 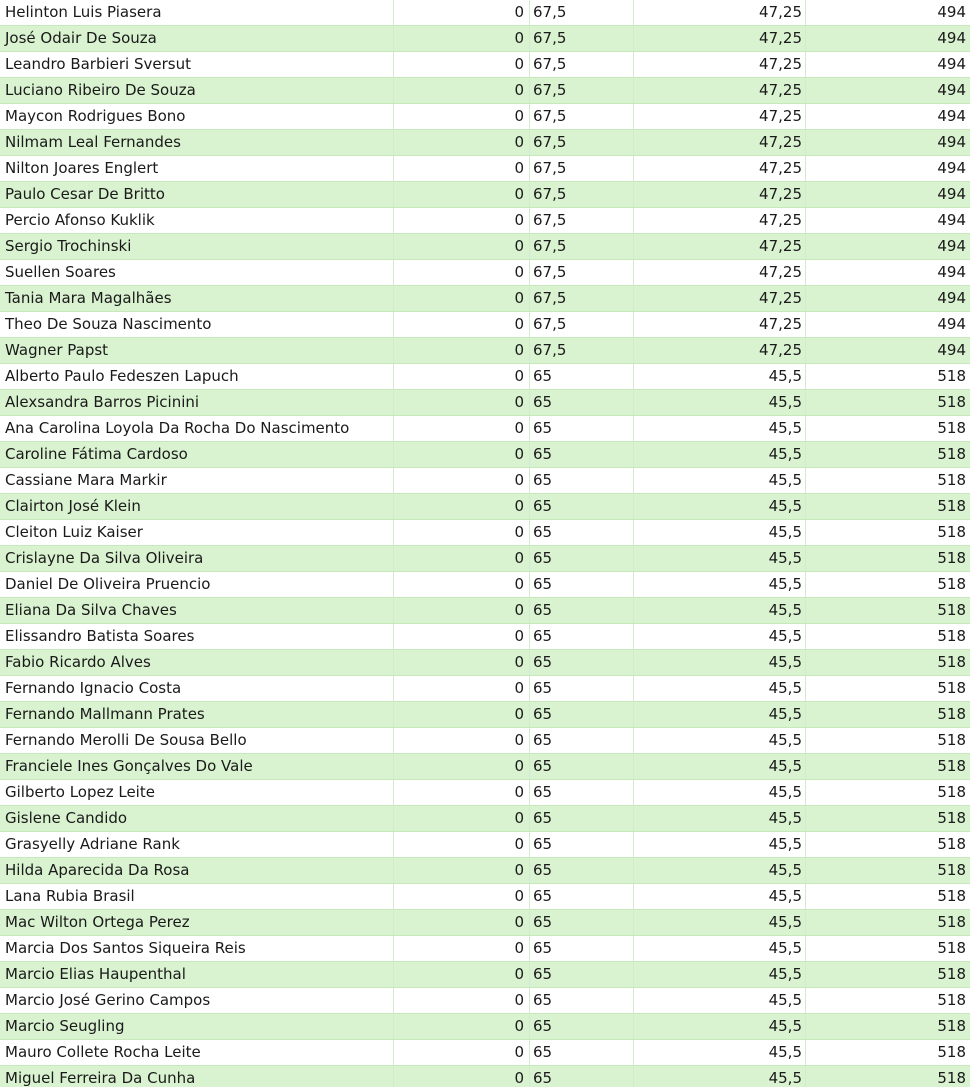 What do you see at coordinates (197, 220) in the screenshot?
I see `name-cell: Percio Afonso Kuklik` at bounding box center [197, 220].